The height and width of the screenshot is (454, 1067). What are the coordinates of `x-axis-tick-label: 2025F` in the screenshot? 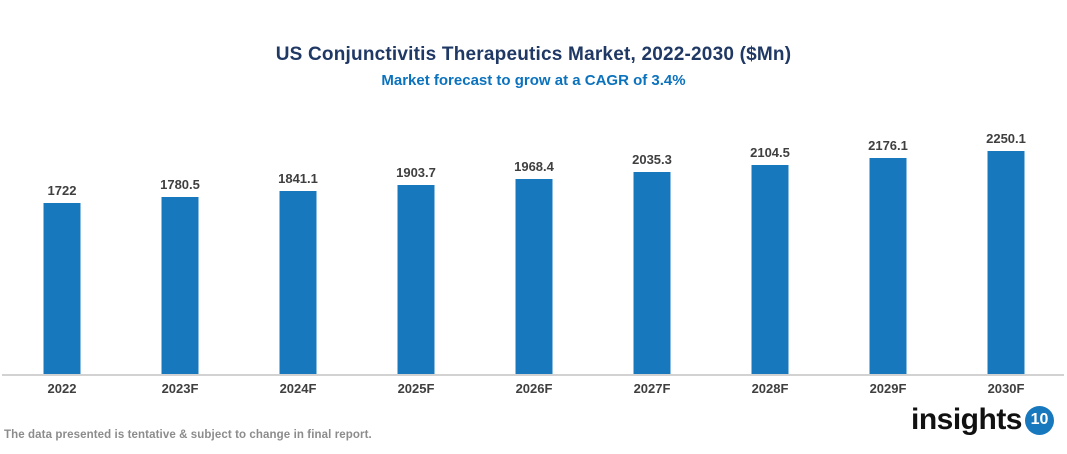 It's located at (416, 388).